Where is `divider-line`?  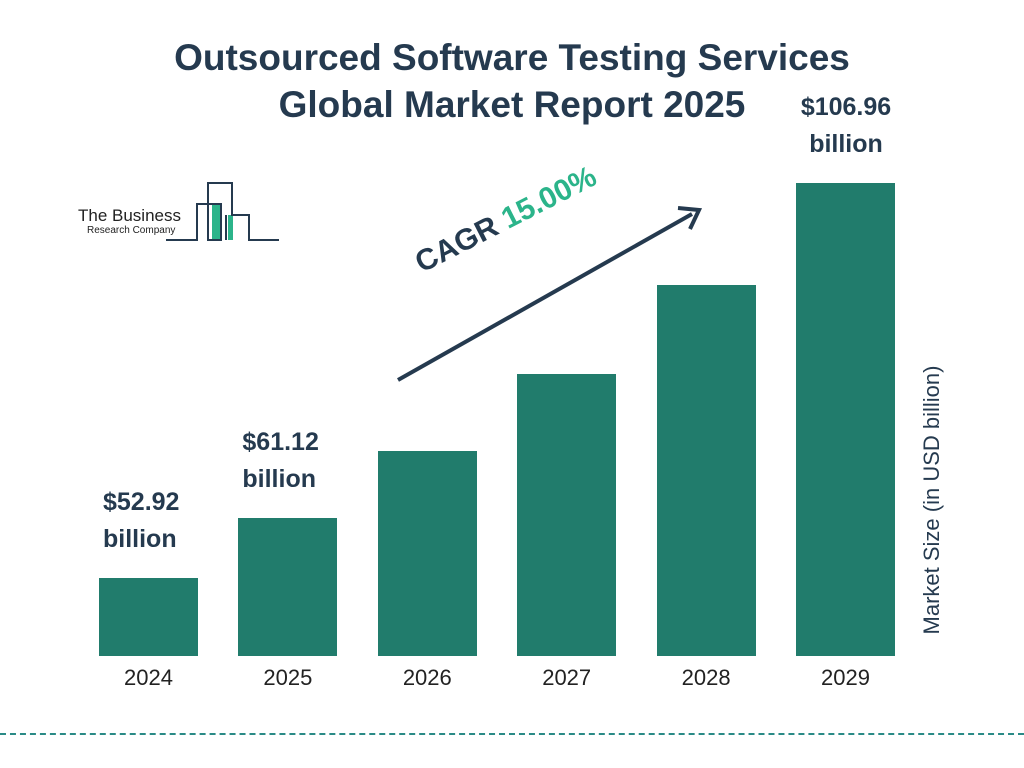
divider-line is located at coordinates (512, 734).